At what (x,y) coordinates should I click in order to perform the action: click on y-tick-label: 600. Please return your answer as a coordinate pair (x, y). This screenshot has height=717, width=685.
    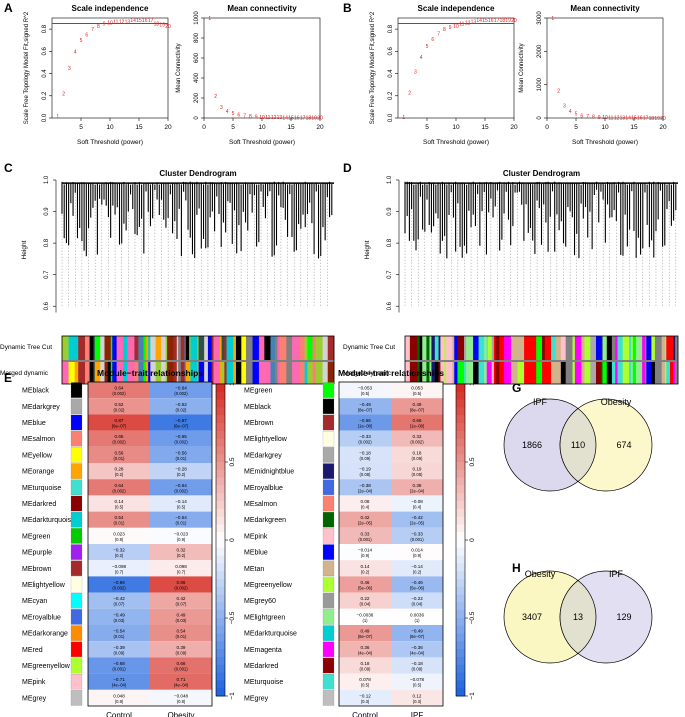
    Looking at the image, I should click on (197, 57).